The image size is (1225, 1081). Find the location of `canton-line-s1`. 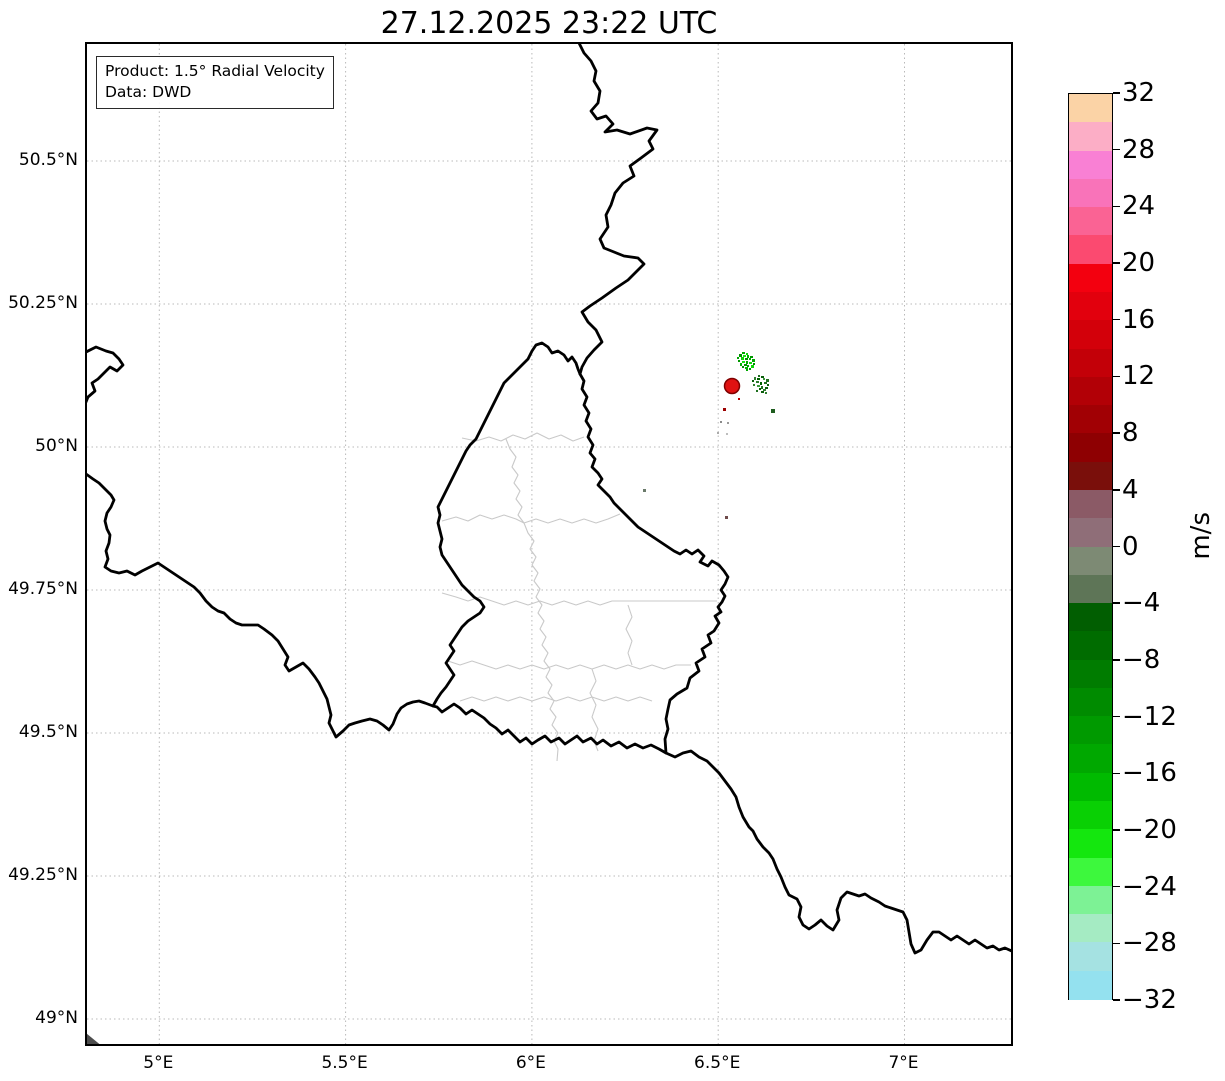

canton-line-s1 is located at coordinates (579, 599).